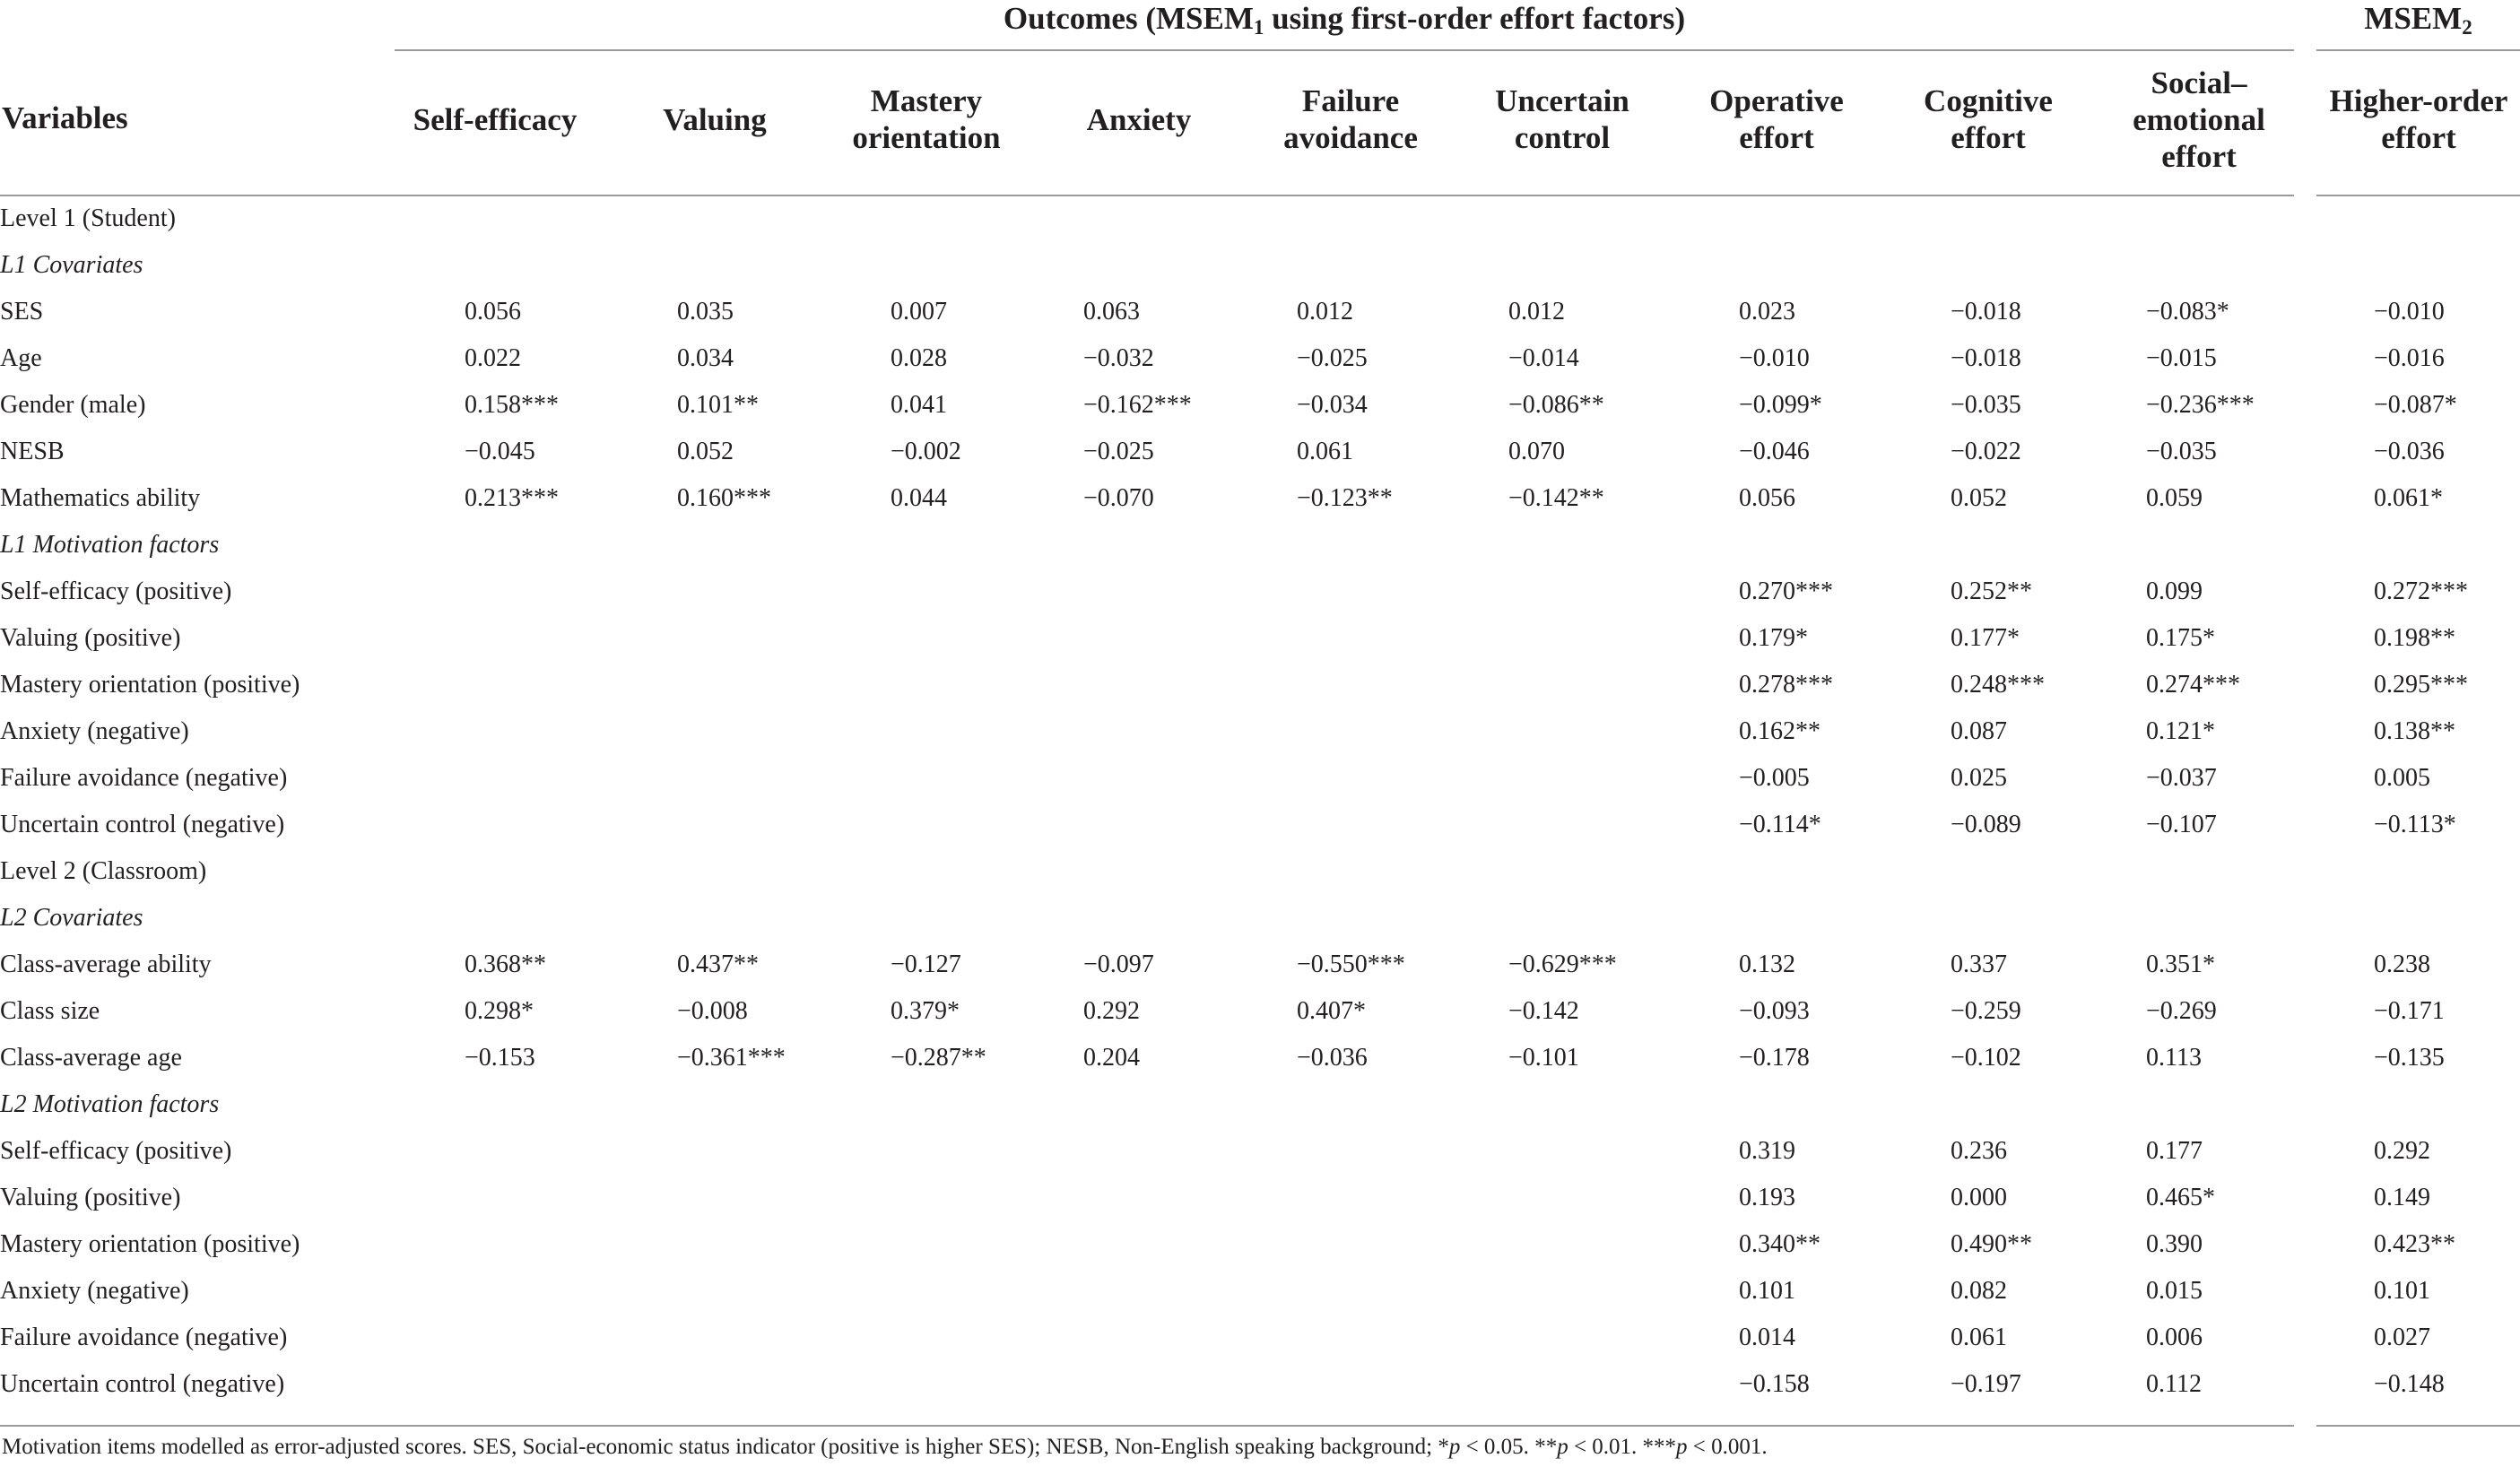 The height and width of the screenshot is (1467, 2520). I want to click on table-cell: −0.269, so click(2181, 1011).